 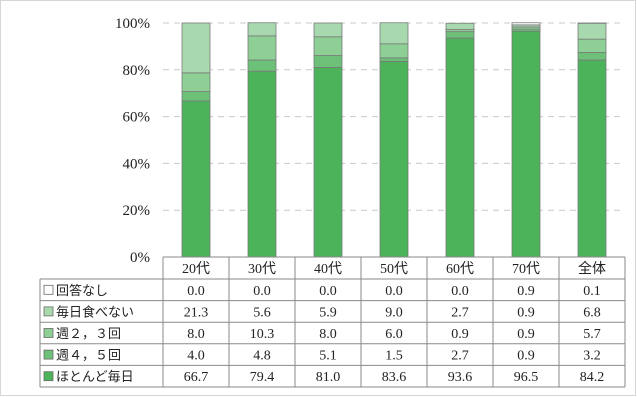 What do you see at coordinates (262, 269) in the screenshot?
I see `category-label: 30代` at bounding box center [262, 269].